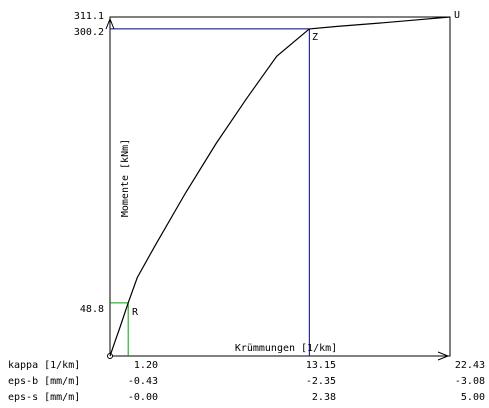 This screenshot has width=489, height=408. I want to click on row-label: eps-b [mm/m], so click(44, 381).